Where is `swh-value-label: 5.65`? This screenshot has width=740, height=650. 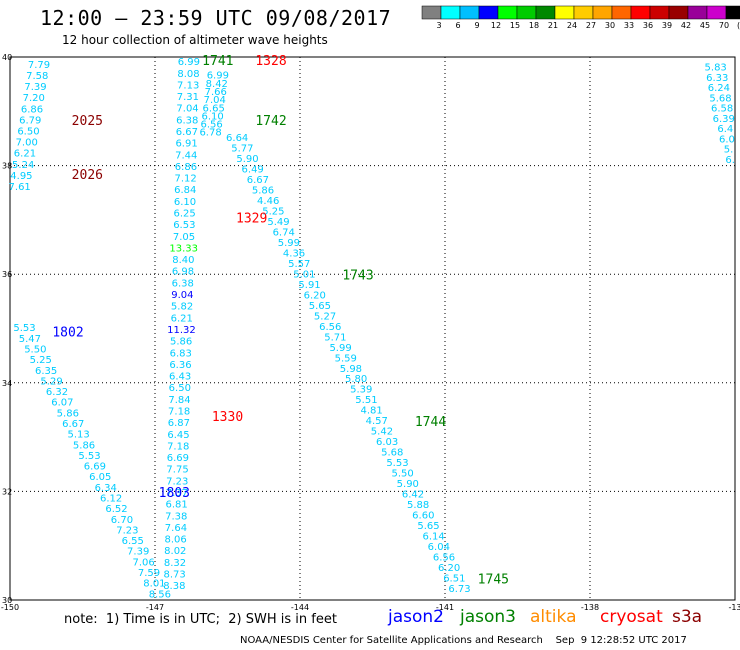
swh-value-label: 5.65 is located at coordinates (320, 306).